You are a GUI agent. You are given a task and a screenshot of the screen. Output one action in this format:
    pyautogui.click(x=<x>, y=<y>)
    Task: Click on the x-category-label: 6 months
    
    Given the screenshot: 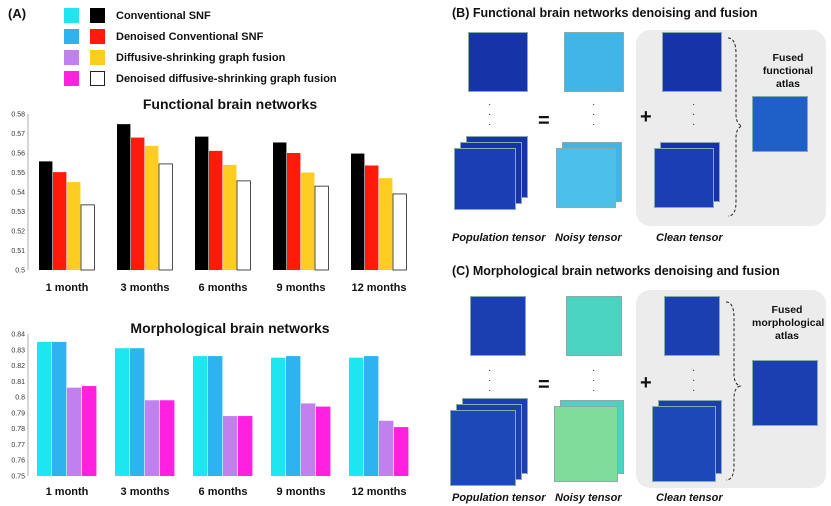 What is the action you would take?
    pyautogui.click(x=223, y=492)
    